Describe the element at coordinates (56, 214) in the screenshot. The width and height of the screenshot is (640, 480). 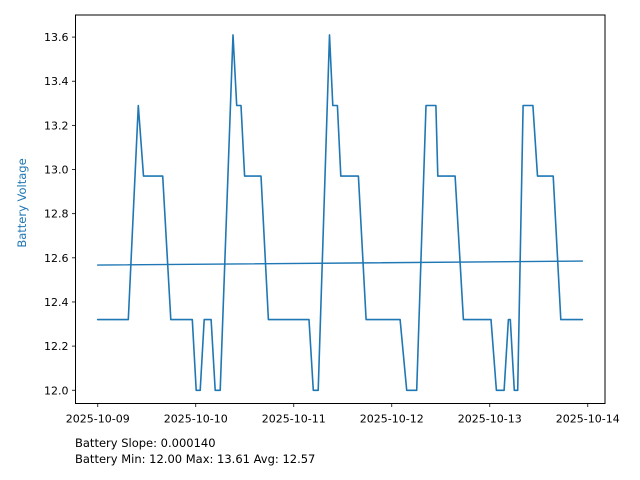
I see `y-tick-label: 12.8` at that location.